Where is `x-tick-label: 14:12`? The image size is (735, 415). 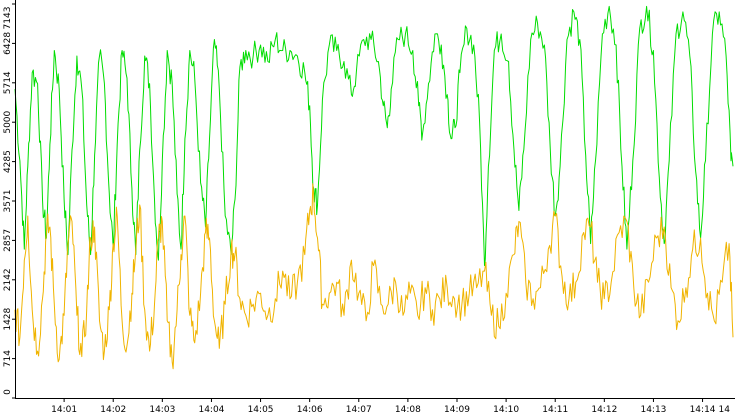
x-tick-label: 14:12 is located at coordinates (604, 410).